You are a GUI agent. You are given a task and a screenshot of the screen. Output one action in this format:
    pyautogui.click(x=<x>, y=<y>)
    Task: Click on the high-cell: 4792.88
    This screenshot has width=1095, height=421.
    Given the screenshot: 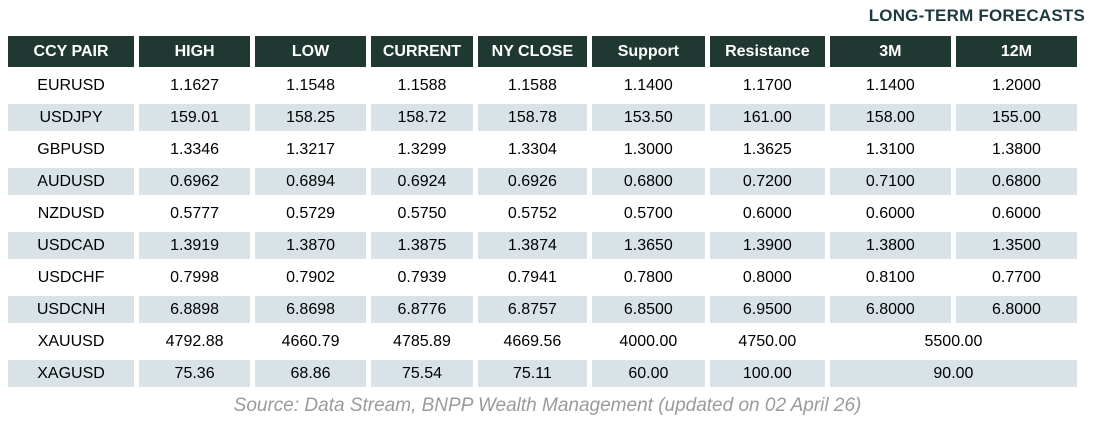 What is the action you would take?
    pyautogui.click(x=195, y=341)
    